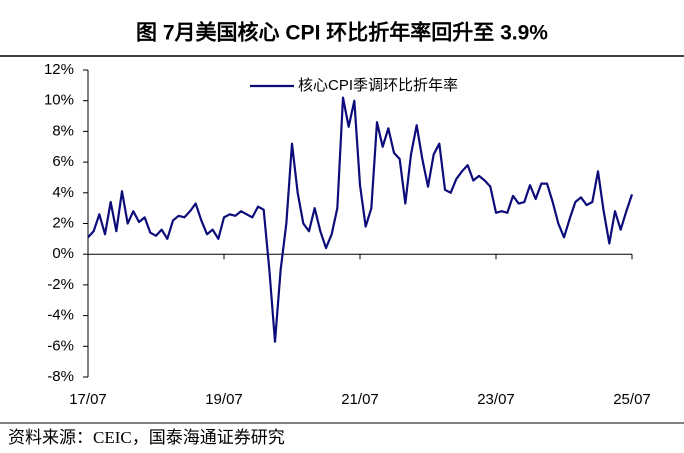  Describe the element at coordinates (60, 376) in the screenshot. I see `y-tick-label: -8%` at that location.